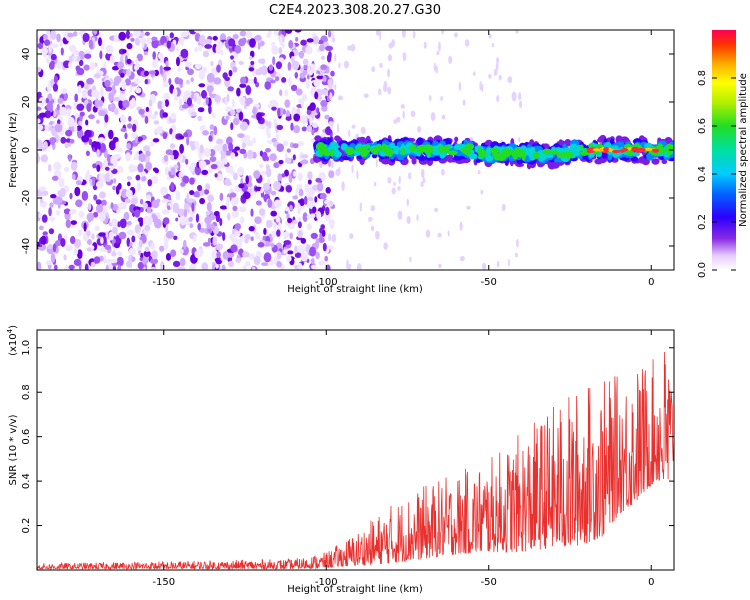  I want to click on x-tick-label: 0, so click(651, 282).